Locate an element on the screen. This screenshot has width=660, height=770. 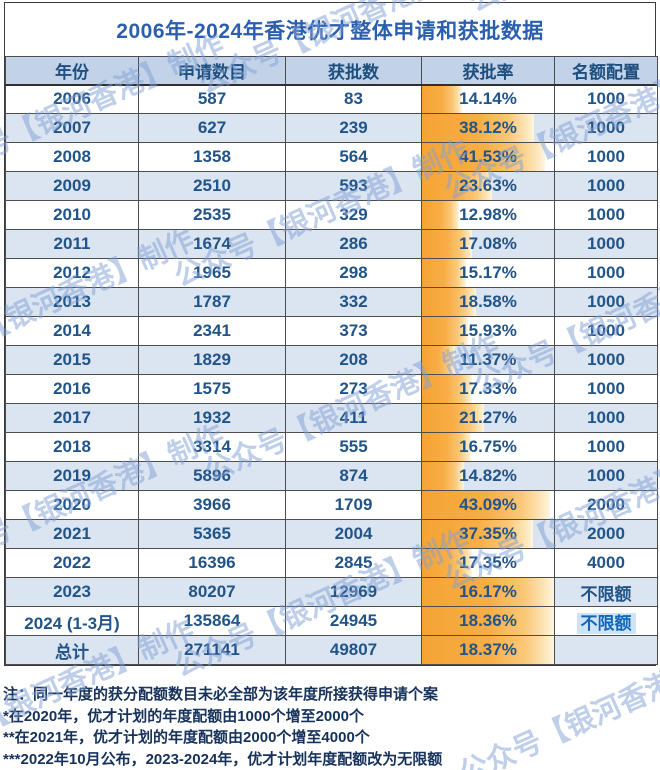
table-row: 总计 271141 49807 18.37% is located at coordinates (331, 650).